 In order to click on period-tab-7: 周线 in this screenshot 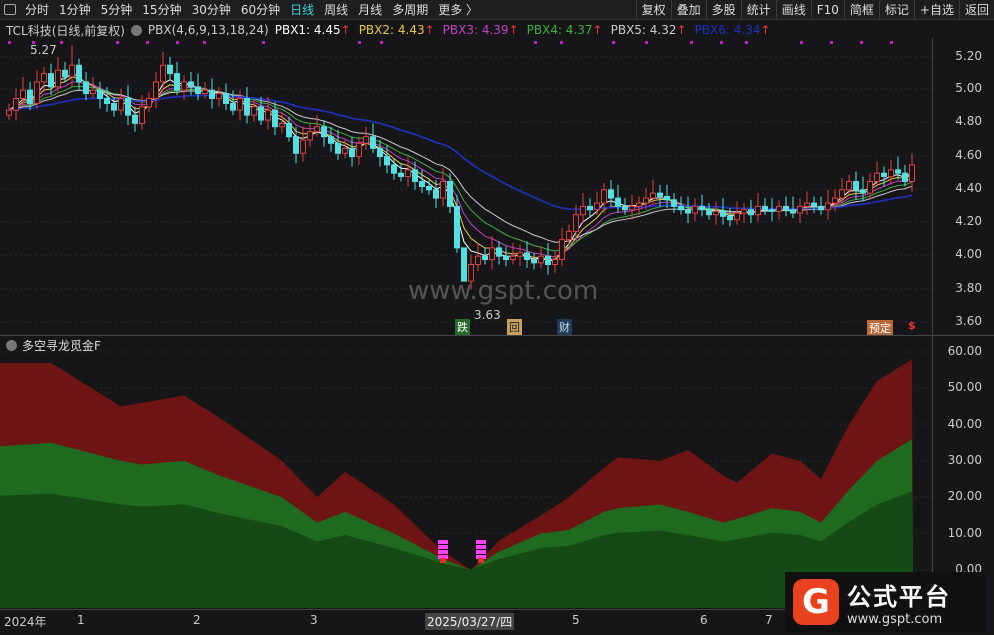, I will do `click(336, 10)`.